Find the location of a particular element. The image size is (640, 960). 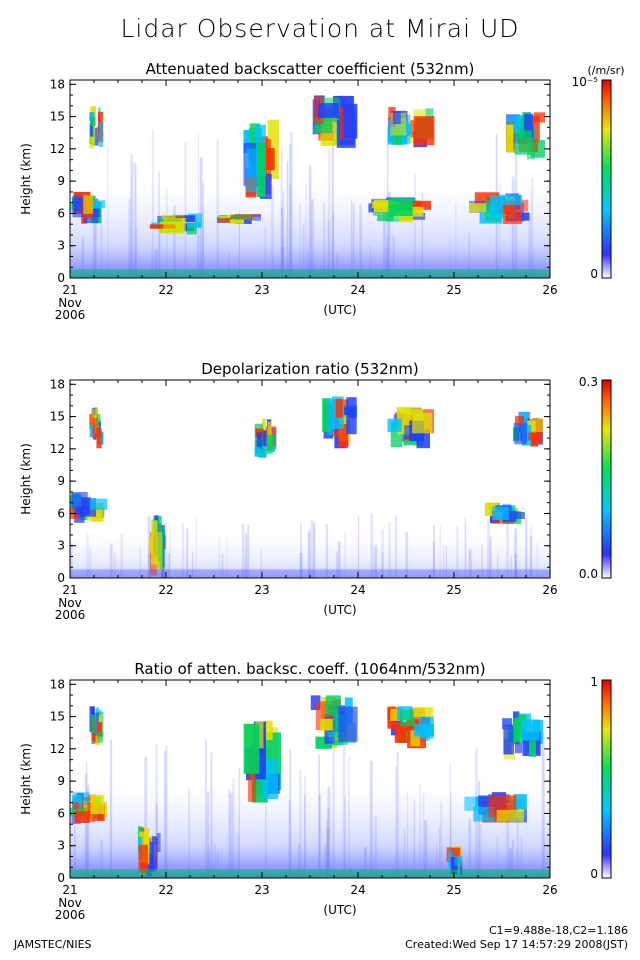

footer-constants: C1=9.488e-18,C2=1.186 is located at coordinates (558, 930).